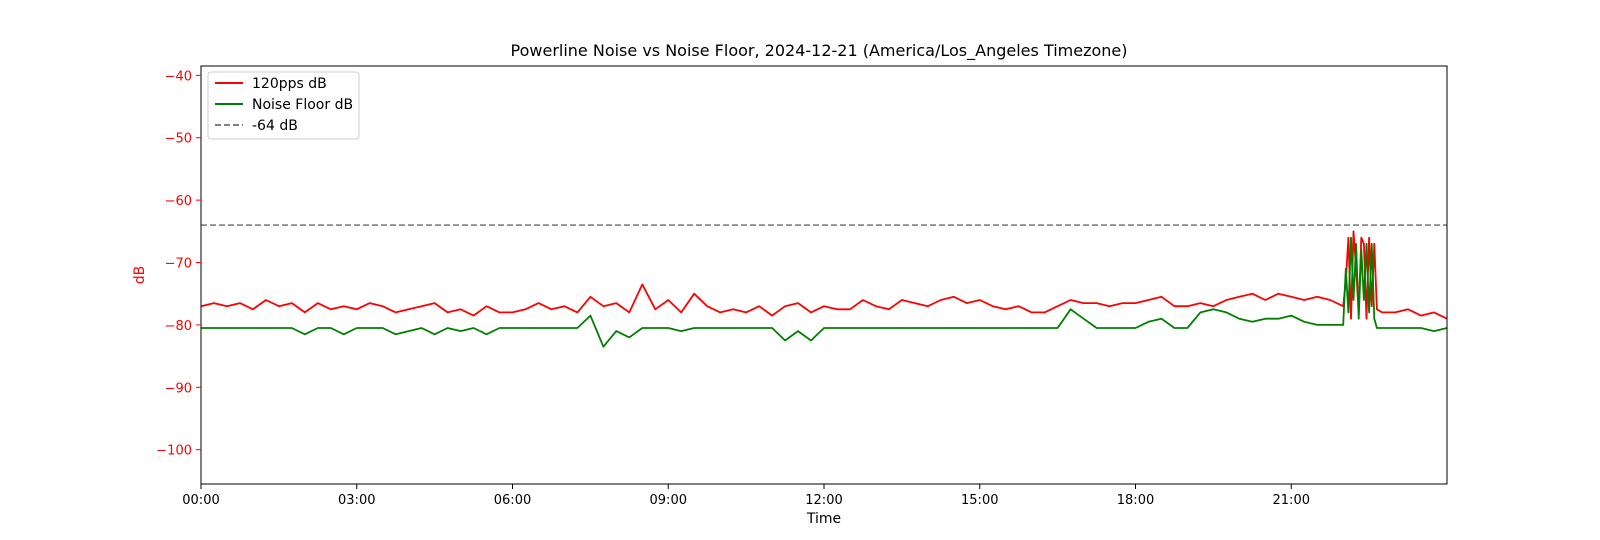 The image size is (1600, 540). I want to click on x-tick-label: 03:00, so click(356, 500).